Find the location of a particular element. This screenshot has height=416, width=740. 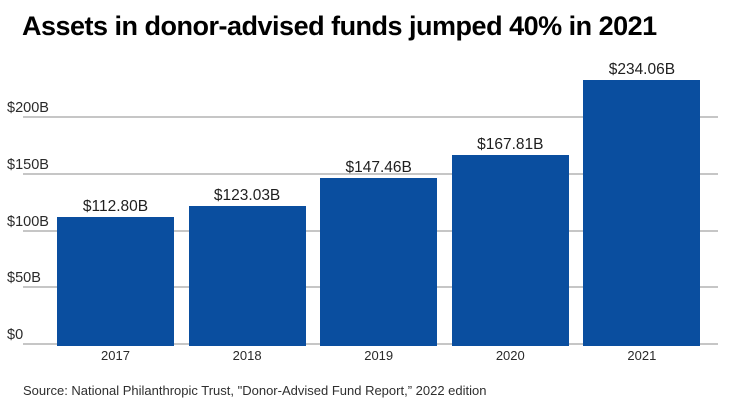

y-axis-tick-label: $0 is located at coordinates (15, 335).